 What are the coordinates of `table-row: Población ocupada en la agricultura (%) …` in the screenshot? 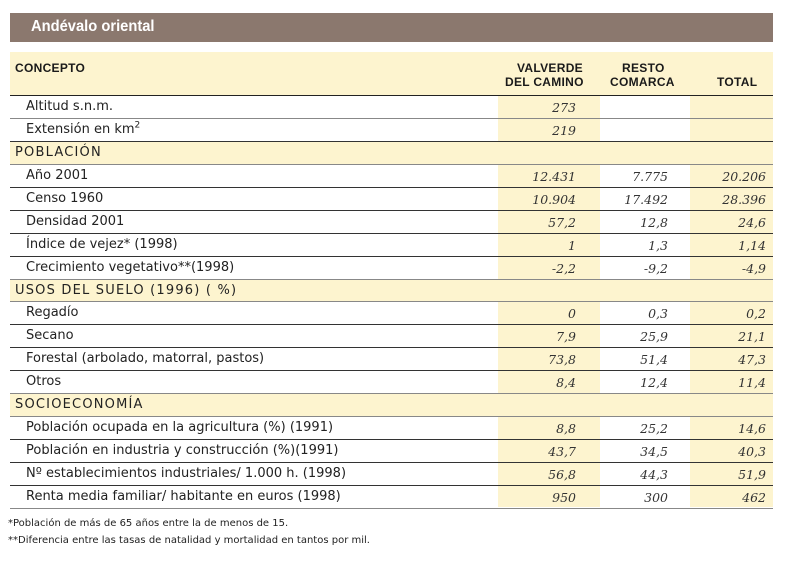 It's located at (391, 428).